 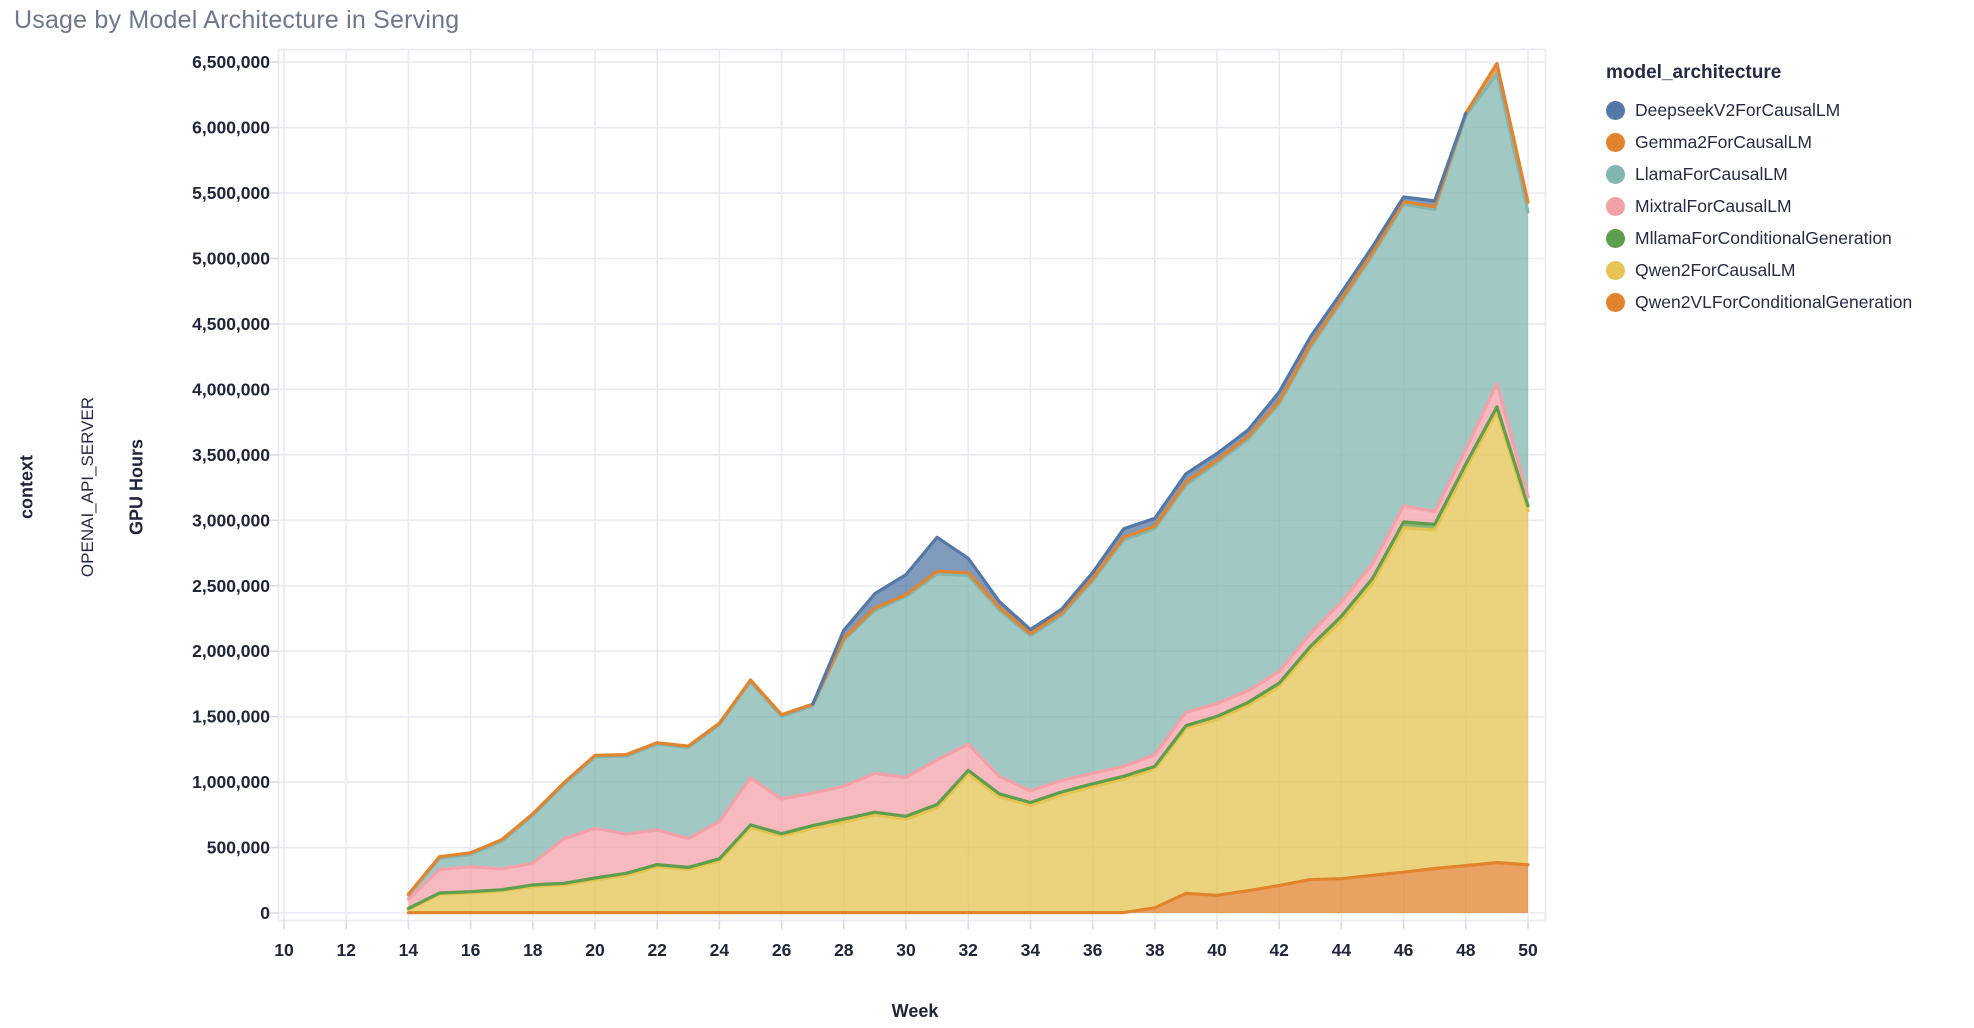 I want to click on legend-title: model_architecture, so click(x=1694, y=72).